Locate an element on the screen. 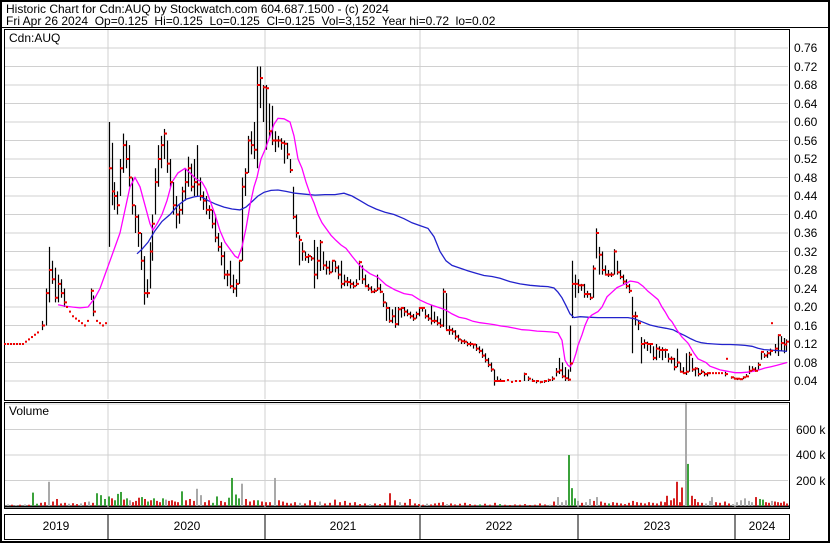  year-label: 2022 is located at coordinates (499, 526).